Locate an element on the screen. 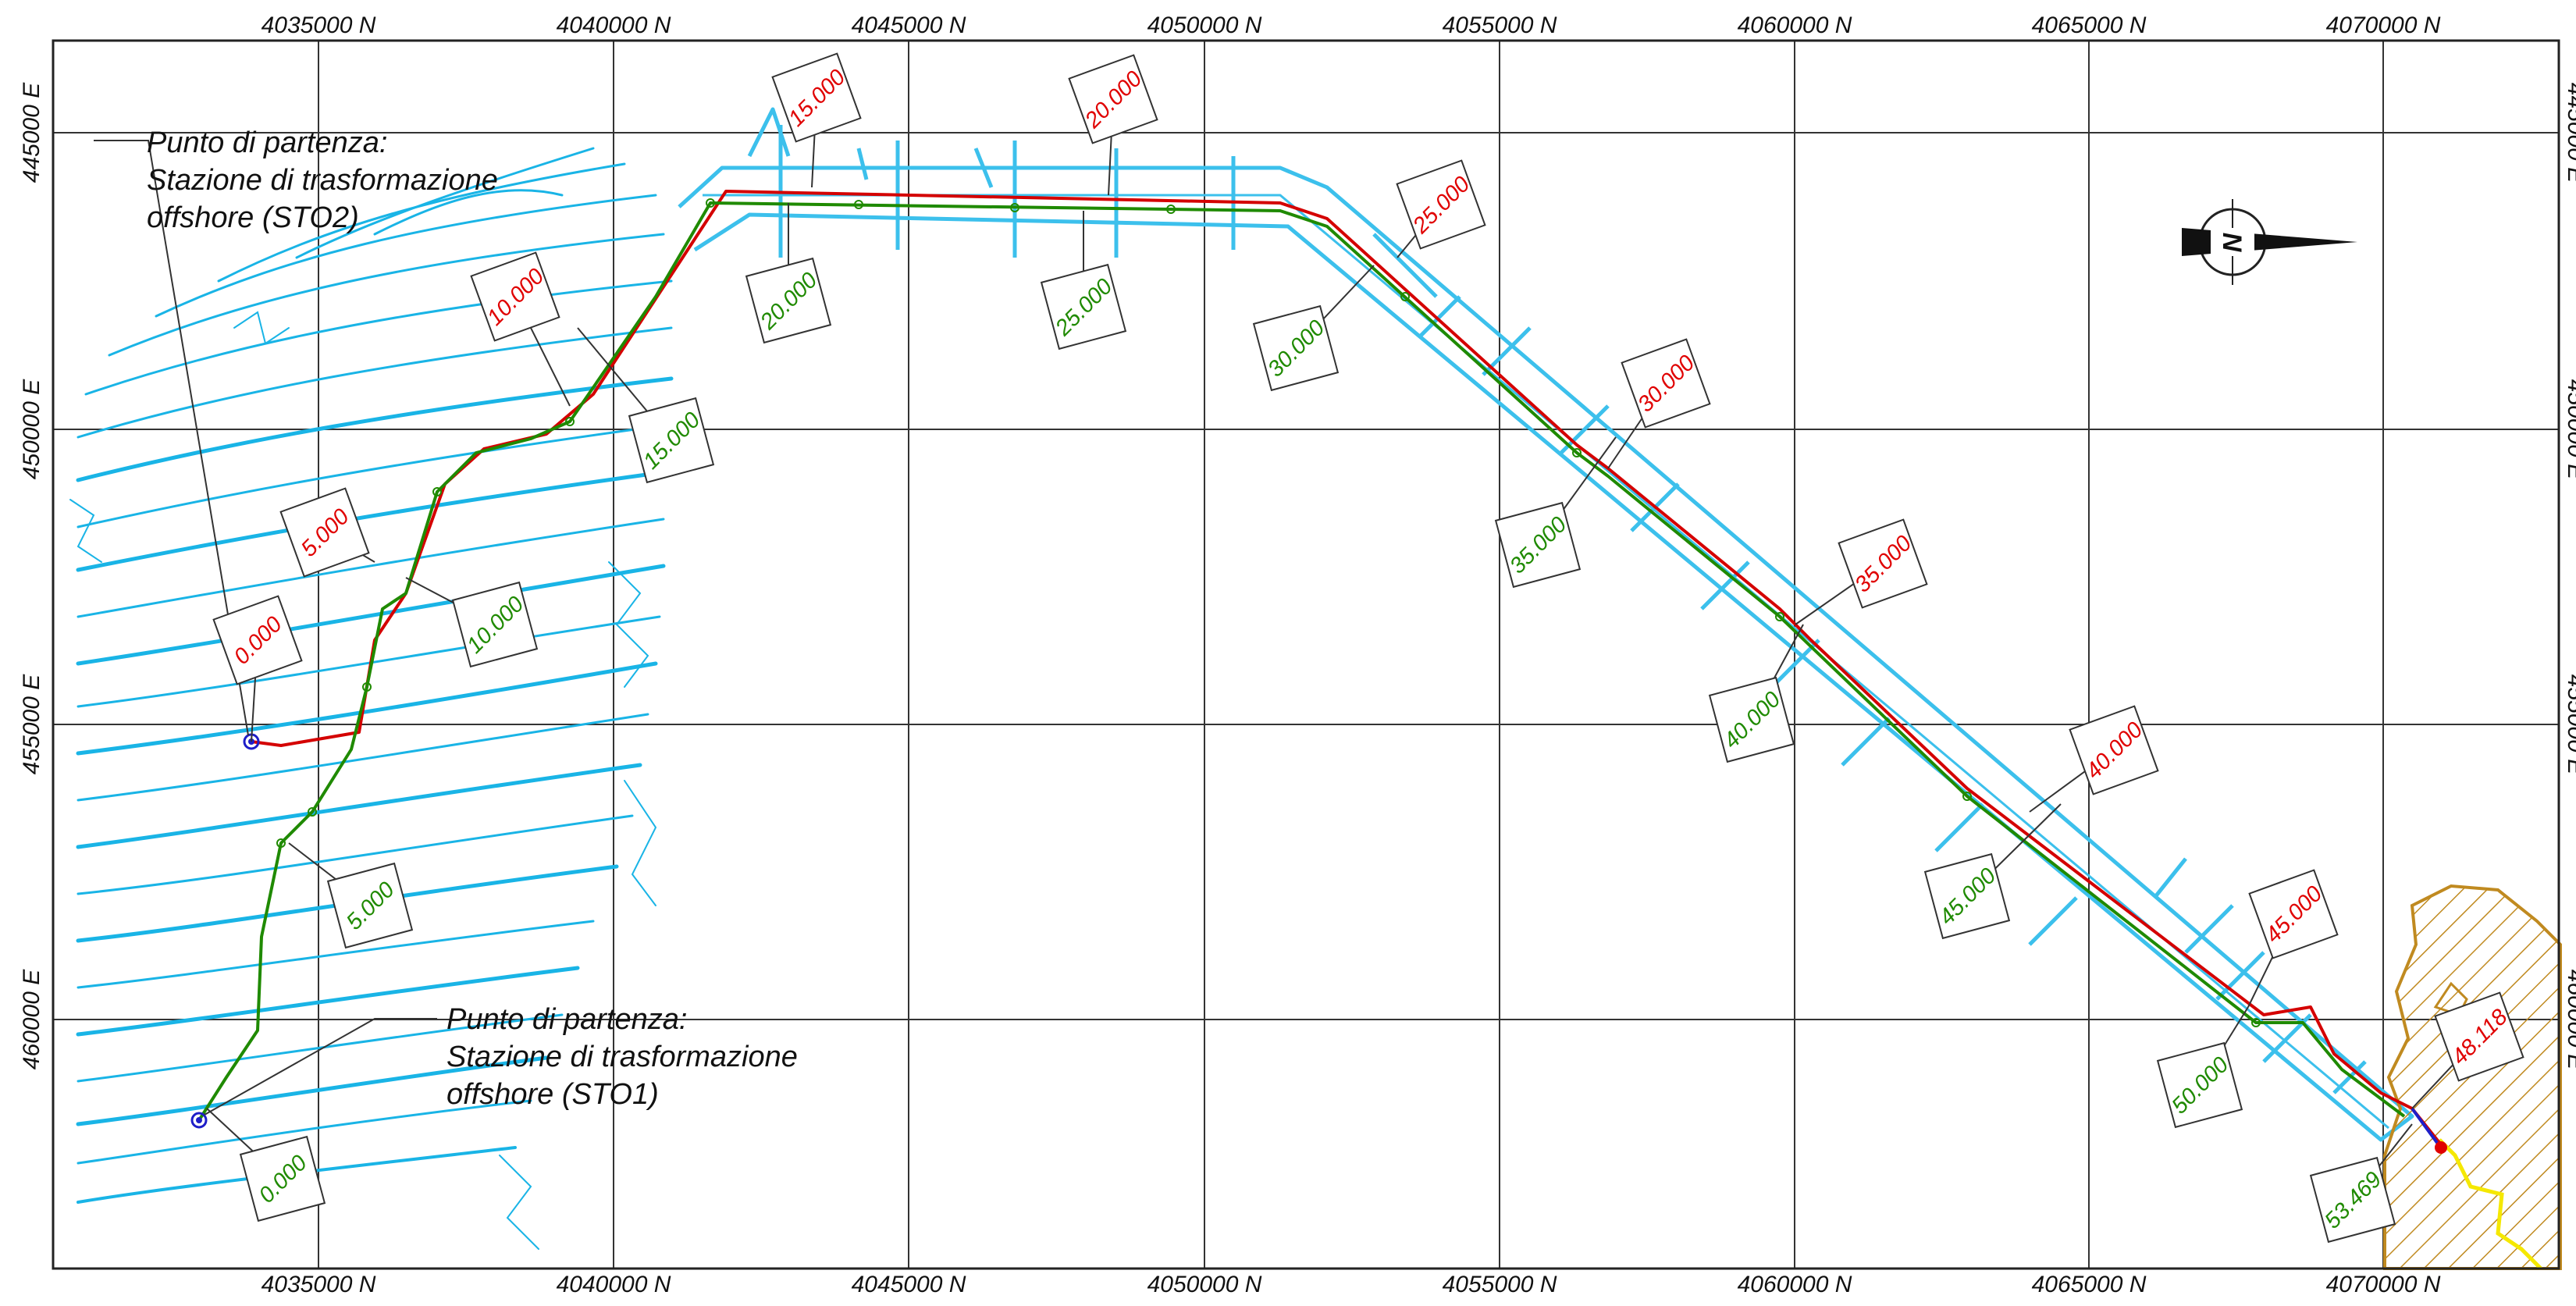 The height and width of the screenshot is (1306, 2576). red-chainage-label: 30.000 is located at coordinates (1659, 403).